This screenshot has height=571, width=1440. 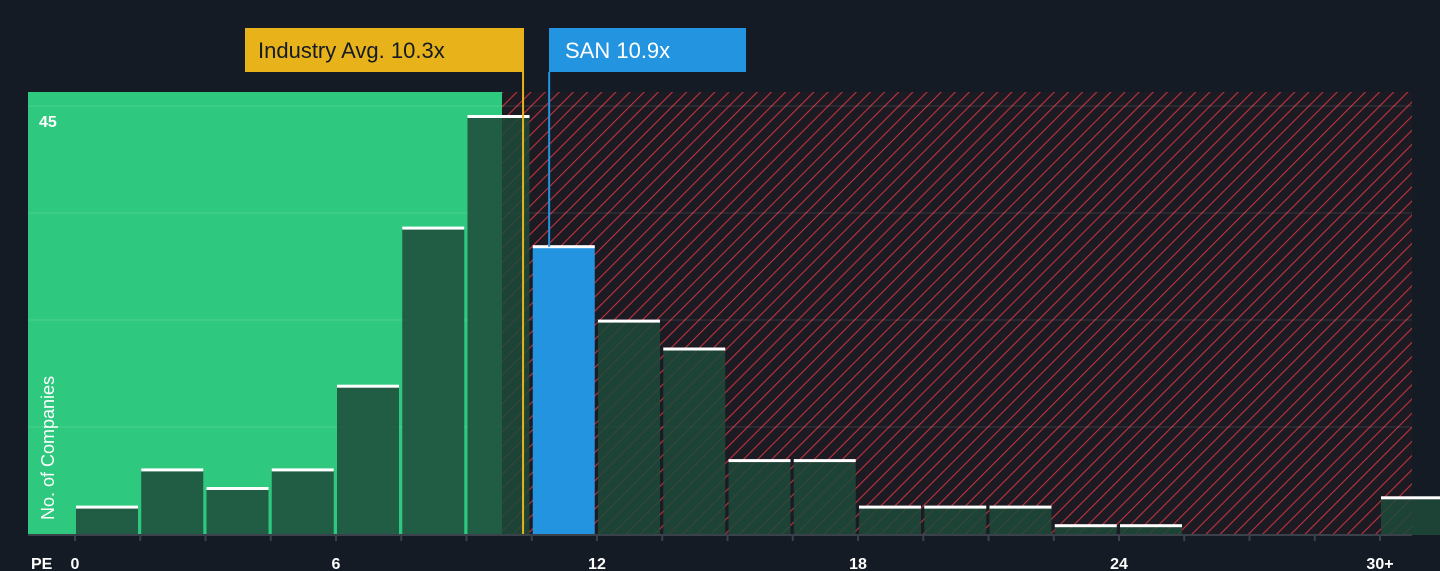 I want to click on company-callout-box, so click(x=647, y=50).